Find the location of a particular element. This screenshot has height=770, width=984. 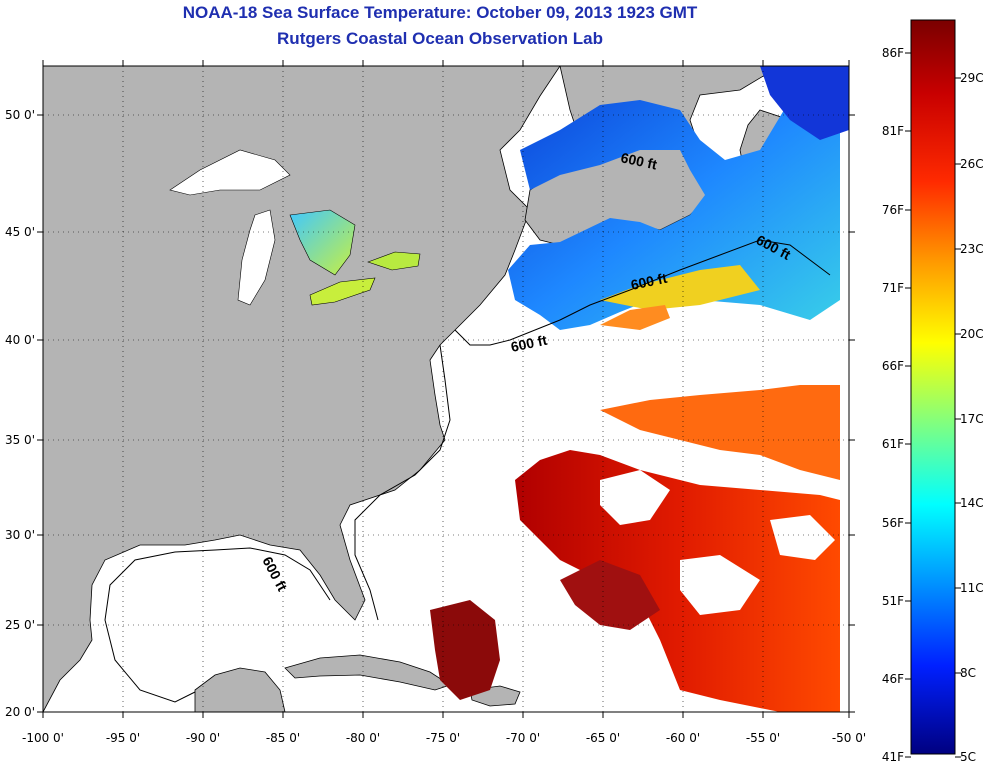

lon-tick-label: -55 0' is located at coordinates (763, 738).